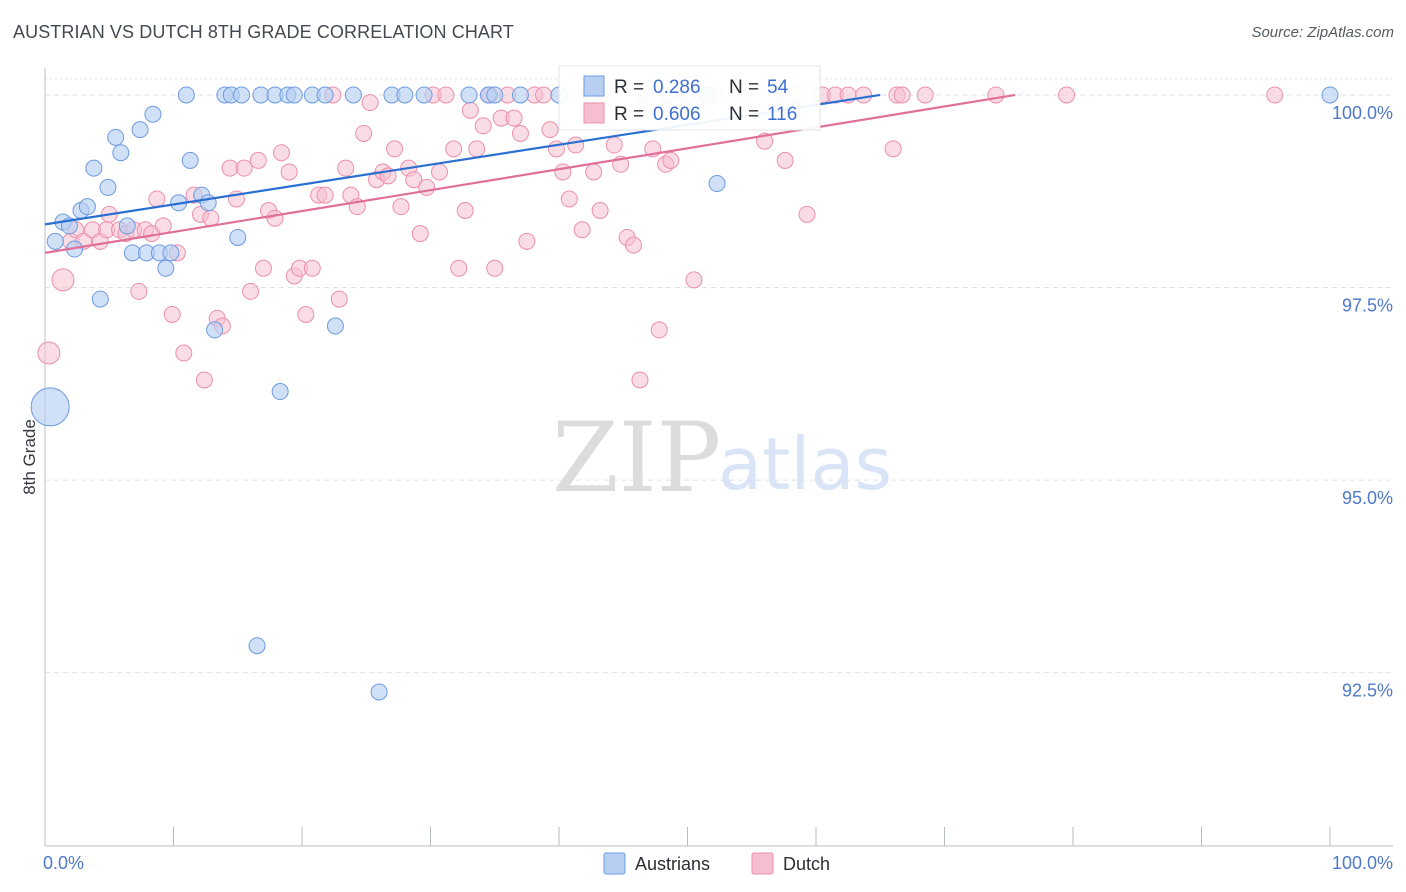 The height and width of the screenshot is (892, 1406). Describe the element at coordinates (1367, 498) in the screenshot. I see `y-tick-label: 95.0%` at that location.